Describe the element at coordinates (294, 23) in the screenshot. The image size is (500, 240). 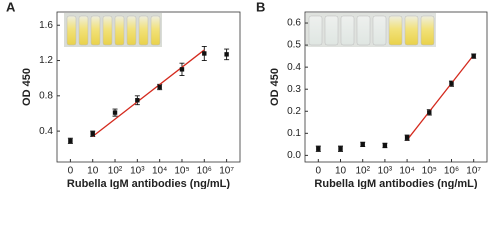
I see `y-tick-label: 0.6` at that location.